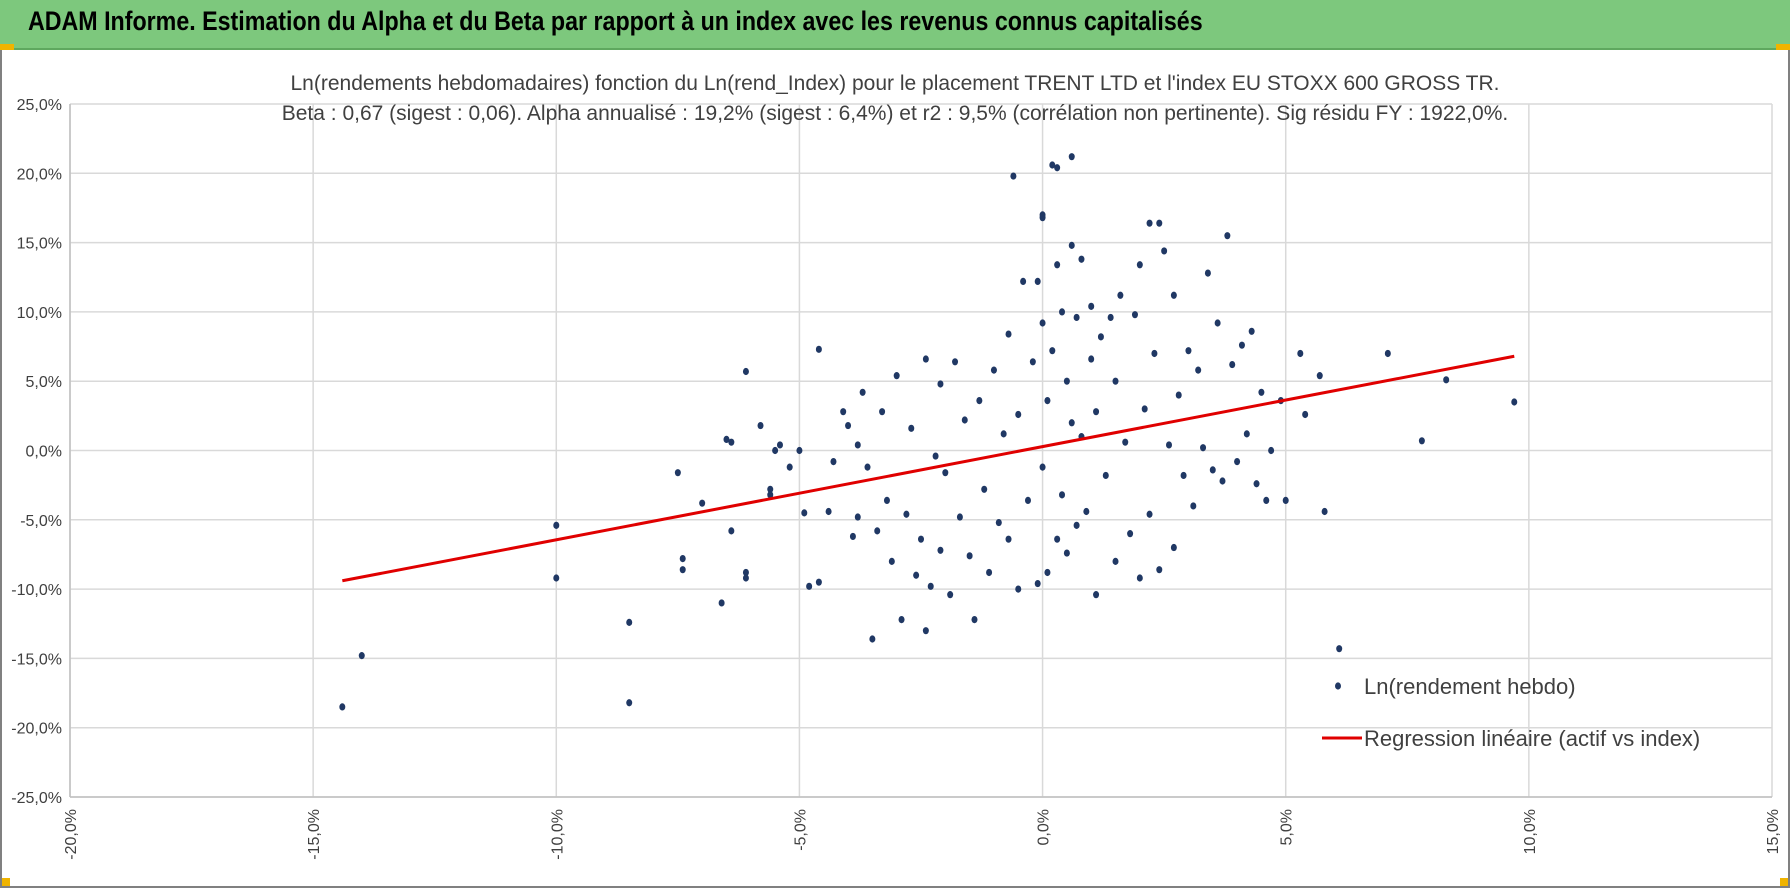 The height and width of the screenshot is (891, 1790). What do you see at coordinates (36, 659) in the screenshot?
I see `y-tick-label: -15,0%` at bounding box center [36, 659].